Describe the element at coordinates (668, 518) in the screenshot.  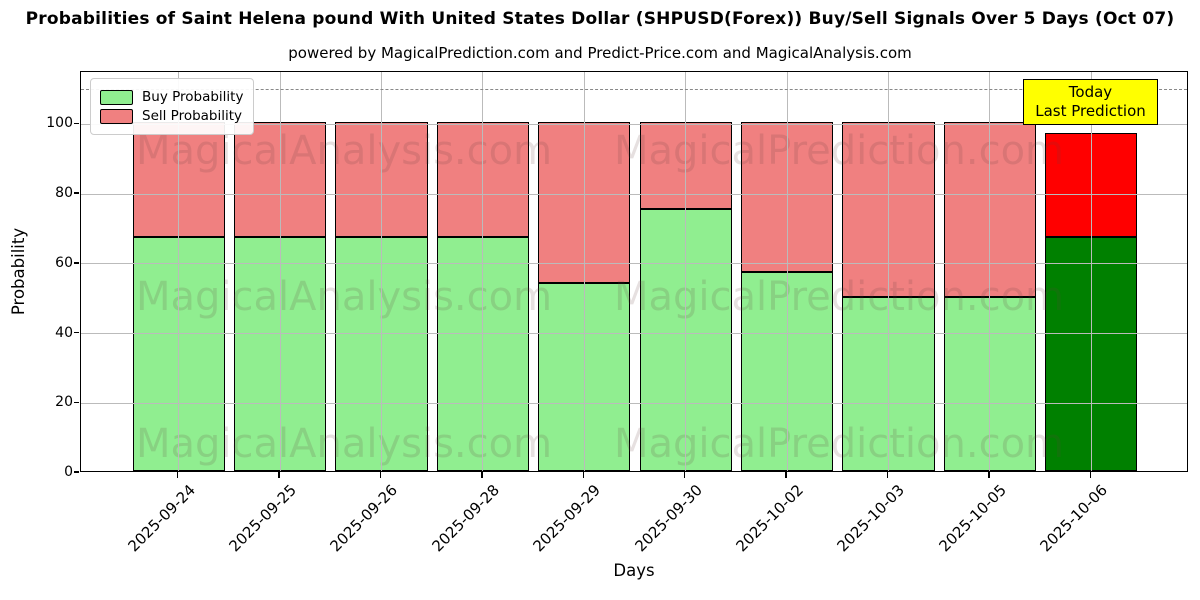
I see `x-tick-label: 2025-09-30` at that location.